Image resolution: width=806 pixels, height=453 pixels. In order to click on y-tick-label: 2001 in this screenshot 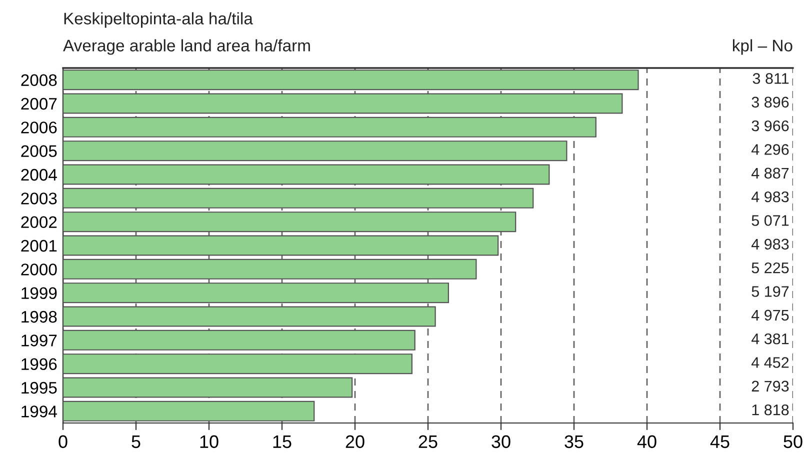, I will do `click(39, 246)`.